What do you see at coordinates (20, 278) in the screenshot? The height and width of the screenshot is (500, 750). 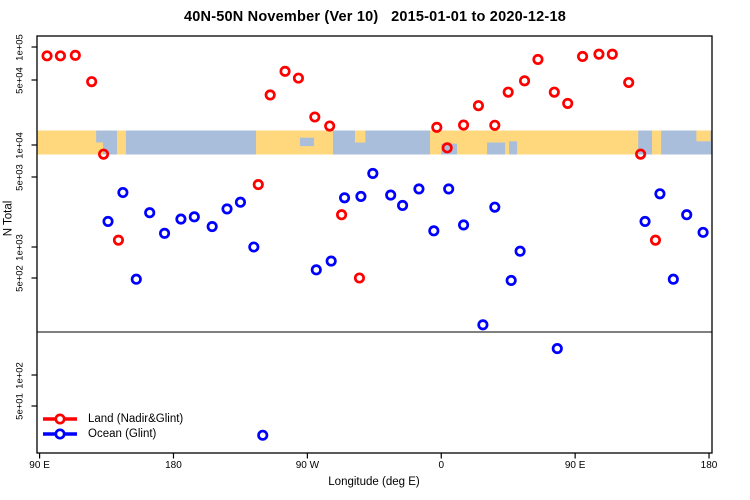 I see `y-tick-label: 5e+02` at bounding box center [20, 278].